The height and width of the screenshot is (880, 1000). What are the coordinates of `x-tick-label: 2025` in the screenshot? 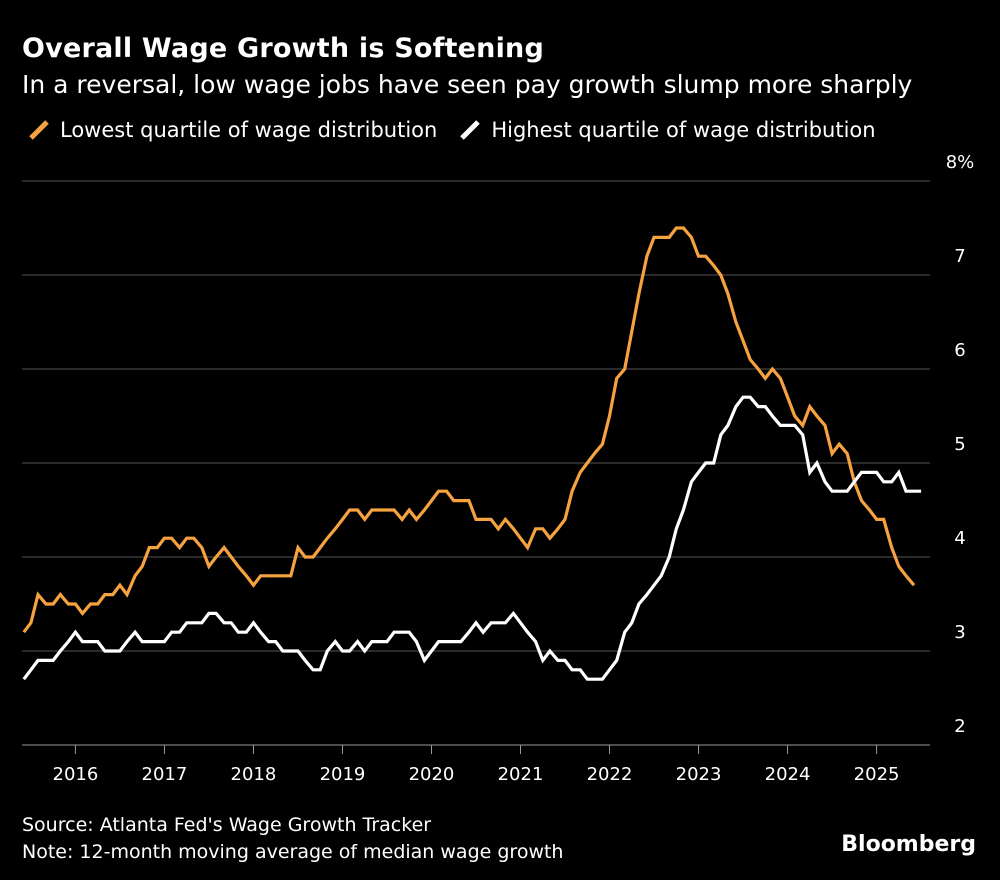 It's located at (877, 774).